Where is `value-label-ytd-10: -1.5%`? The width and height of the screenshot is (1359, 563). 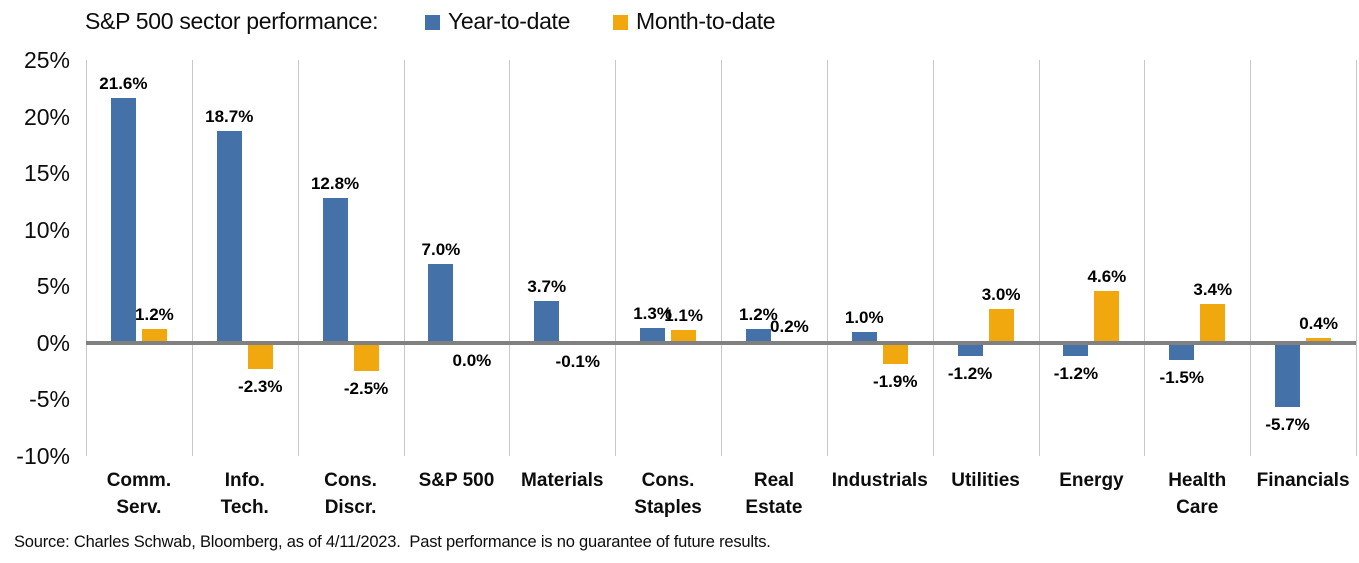 value-label-ytd-10: -1.5% is located at coordinates (1181, 377).